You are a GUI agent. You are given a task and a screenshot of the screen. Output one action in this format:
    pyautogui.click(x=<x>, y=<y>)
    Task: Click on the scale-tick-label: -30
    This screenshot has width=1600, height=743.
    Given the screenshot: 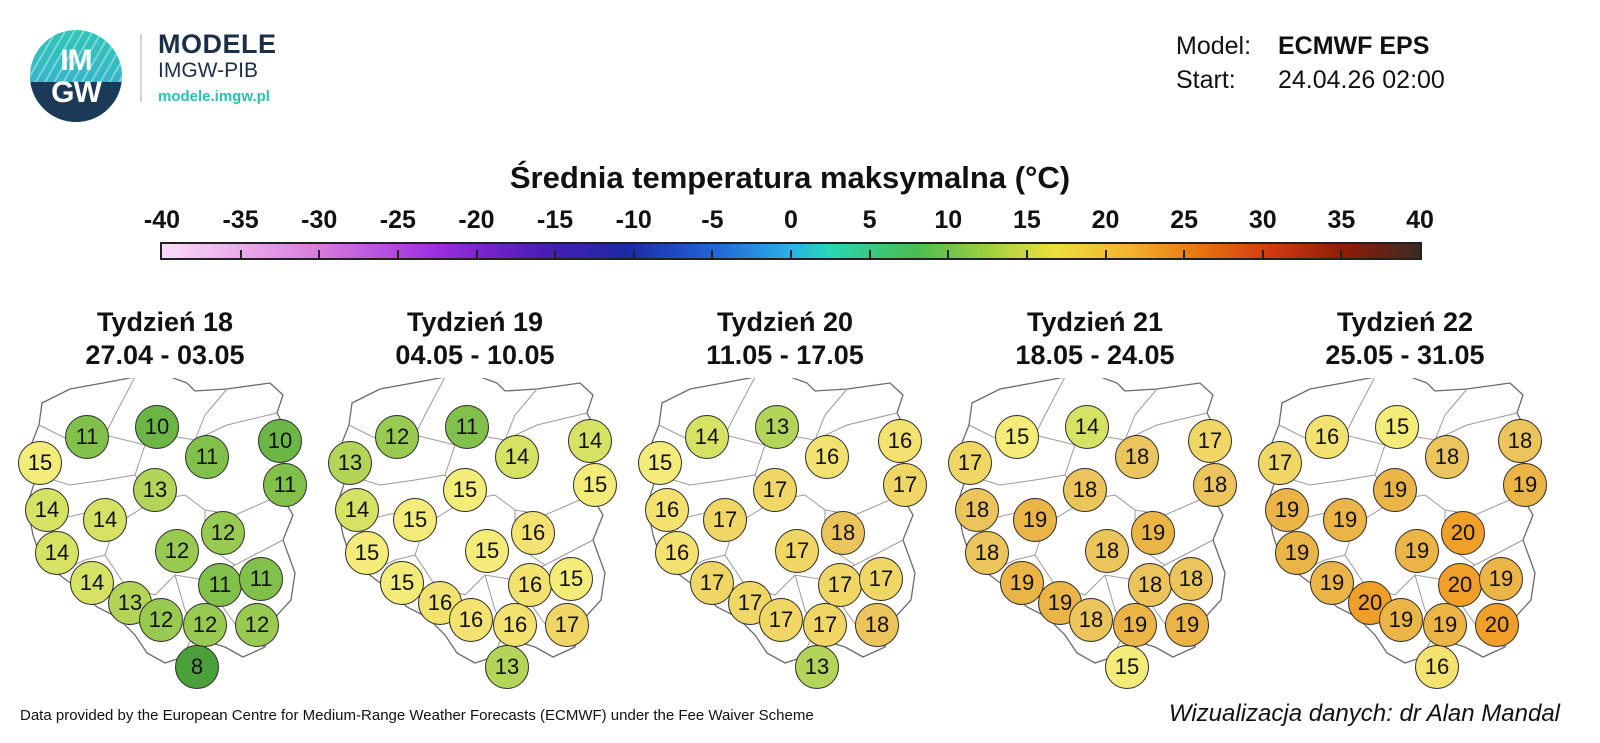 What is the action you would take?
    pyautogui.click(x=319, y=220)
    